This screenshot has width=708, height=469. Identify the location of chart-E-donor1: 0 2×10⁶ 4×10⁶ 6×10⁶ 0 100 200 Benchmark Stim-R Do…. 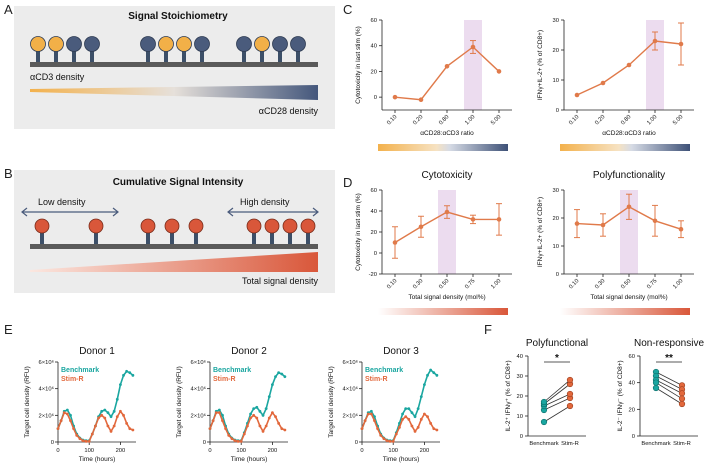
(80, 404).